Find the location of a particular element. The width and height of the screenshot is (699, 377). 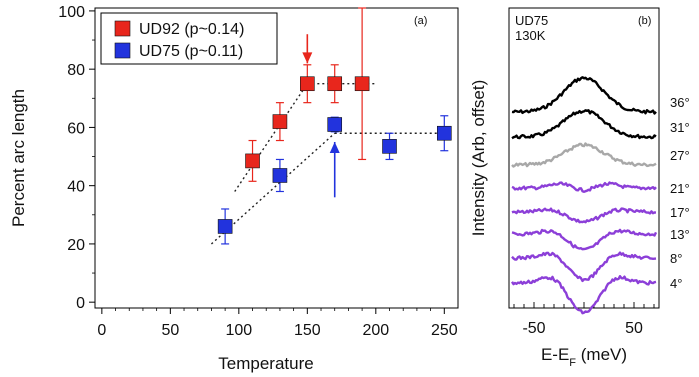

legend: UD92 (p~0.14) UD75 (p~0.11) is located at coordinates (189, 38).